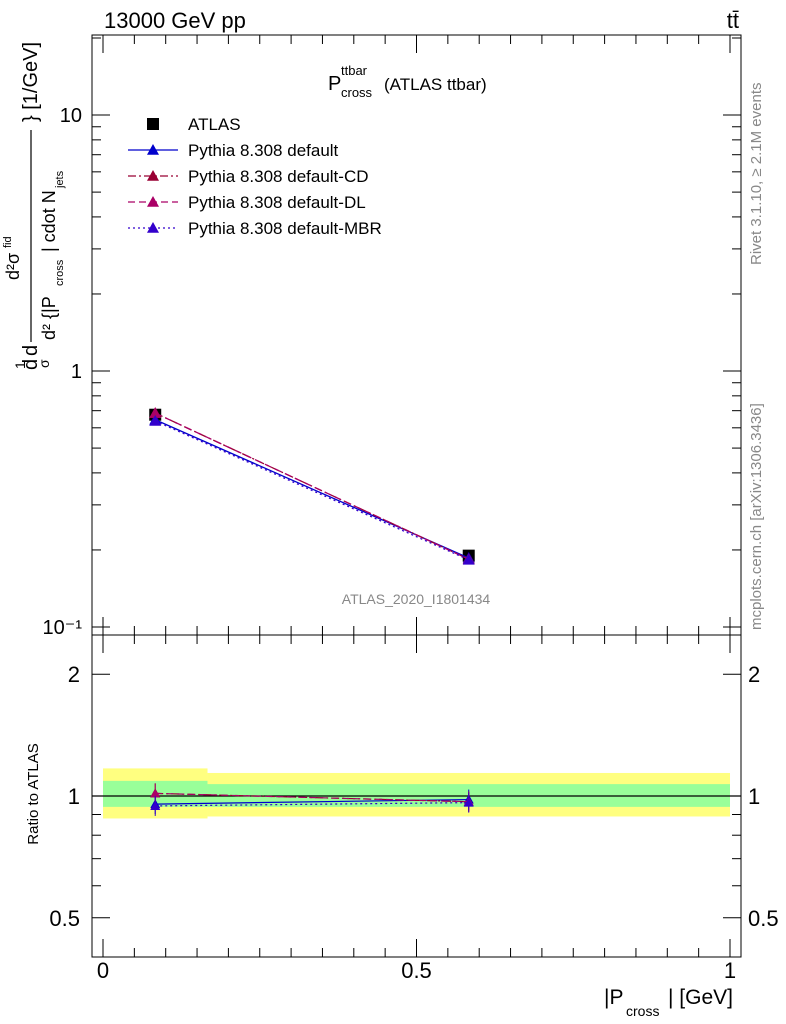 This screenshot has height=1024, width=786. Describe the element at coordinates (263, 150) in the screenshot. I see `legend-label: Pythia 8.308 default` at that location.